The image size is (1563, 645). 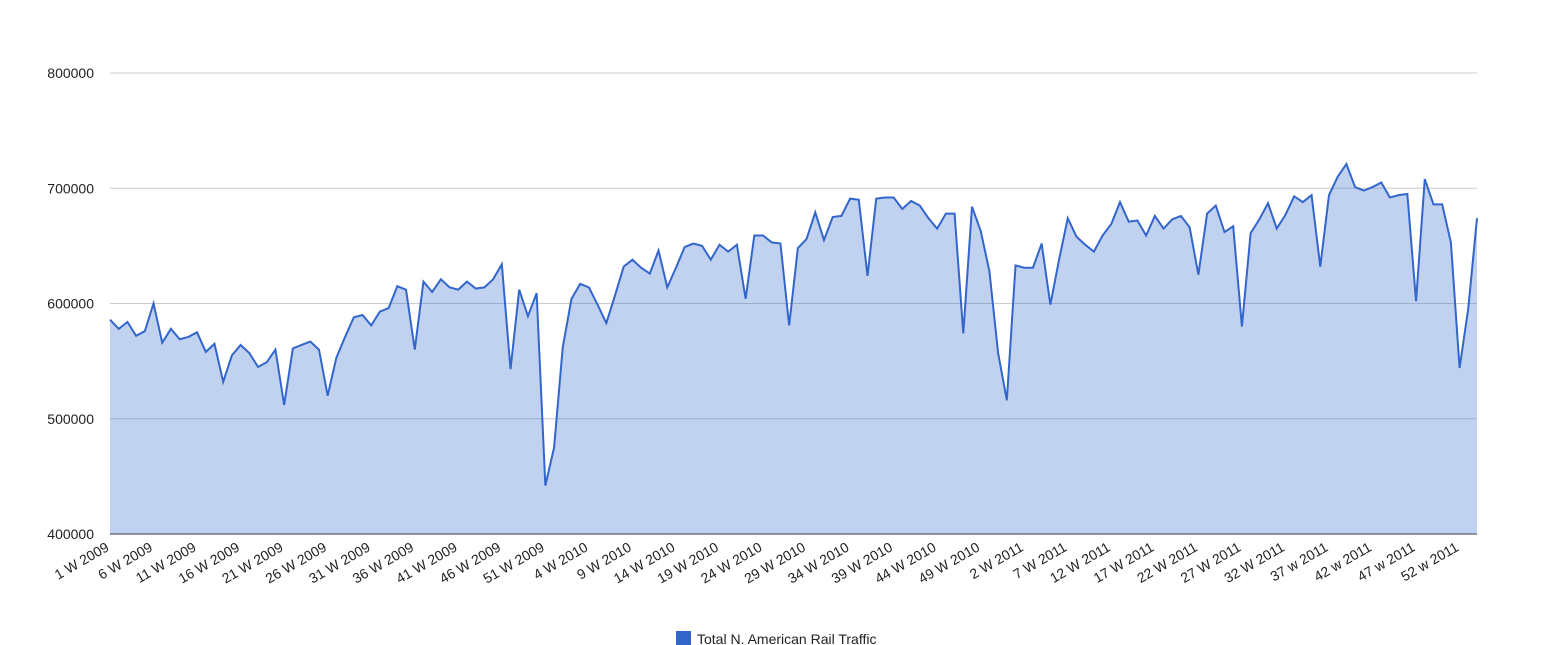 I want to click on y-tick-label: 800000, so click(x=70, y=73).